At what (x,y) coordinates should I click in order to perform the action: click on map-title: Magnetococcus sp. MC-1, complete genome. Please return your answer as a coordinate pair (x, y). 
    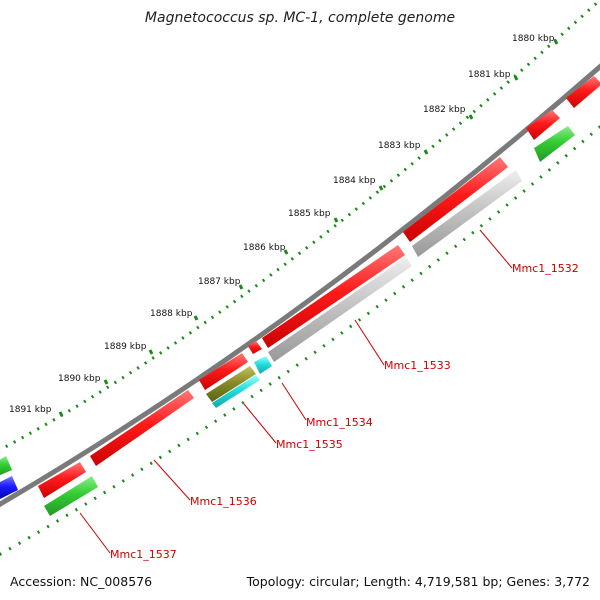
    Looking at the image, I should click on (300, 18).